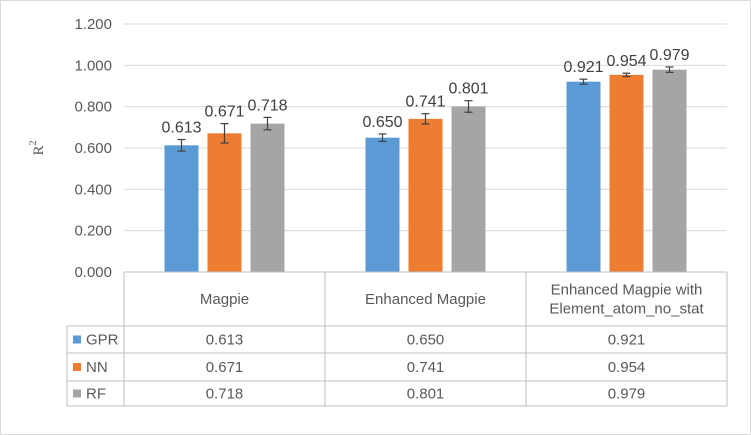  What do you see at coordinates (426, 394) in the screenshot?
I see `table-cell-value: 0.801` at bounding box center [426, 394].